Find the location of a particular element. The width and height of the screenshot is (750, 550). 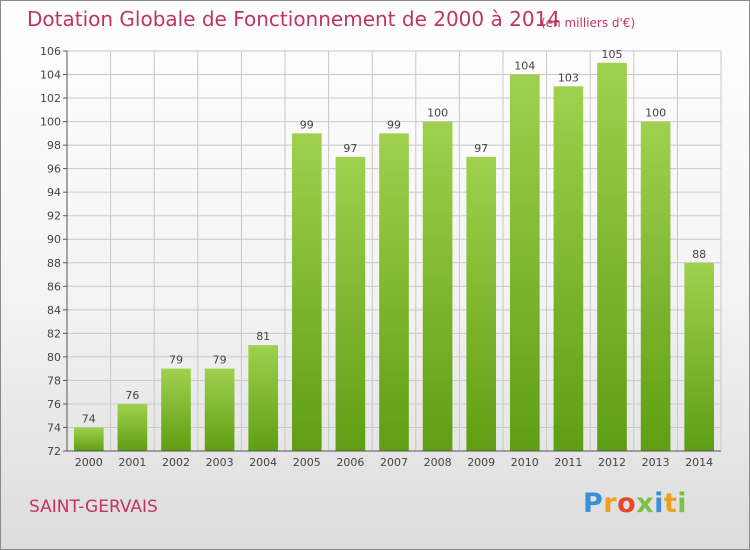

logo-letter: o is located at coordinates (627, 503).